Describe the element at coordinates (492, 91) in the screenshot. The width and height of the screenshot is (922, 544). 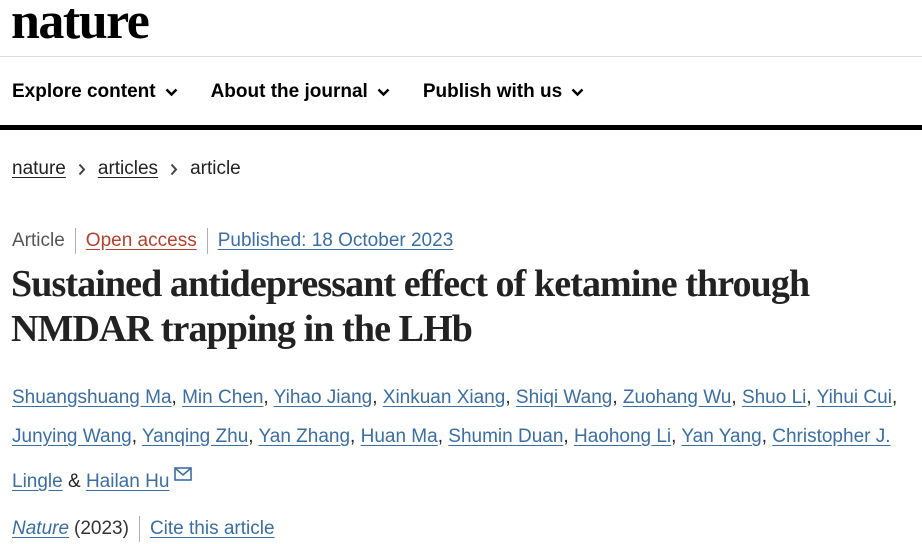
I see `nav-item-label: Publish with us` at that location.